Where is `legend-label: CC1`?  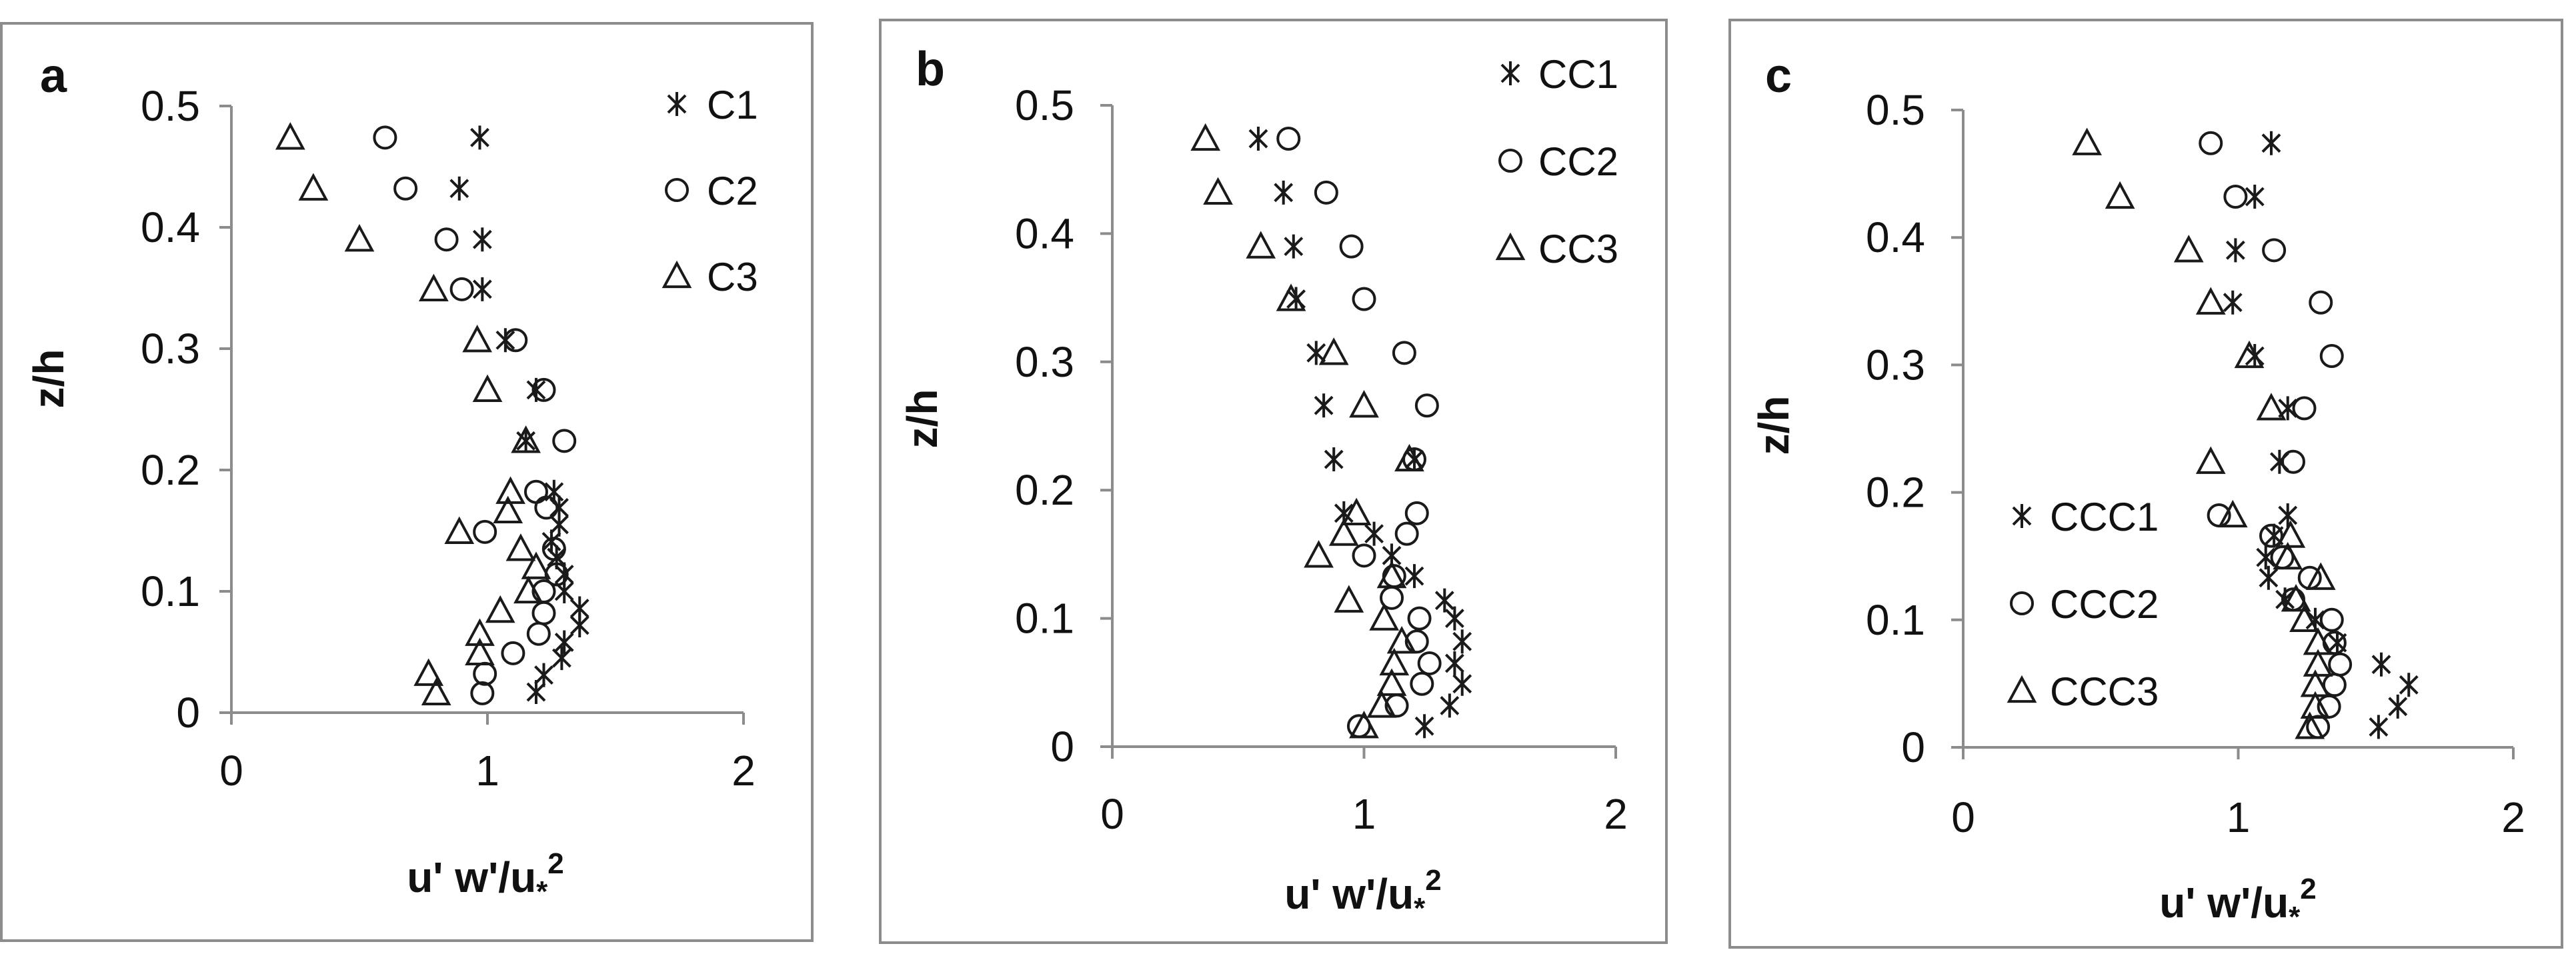
legend-label: CC1 is located at coordinates (1578, 74).